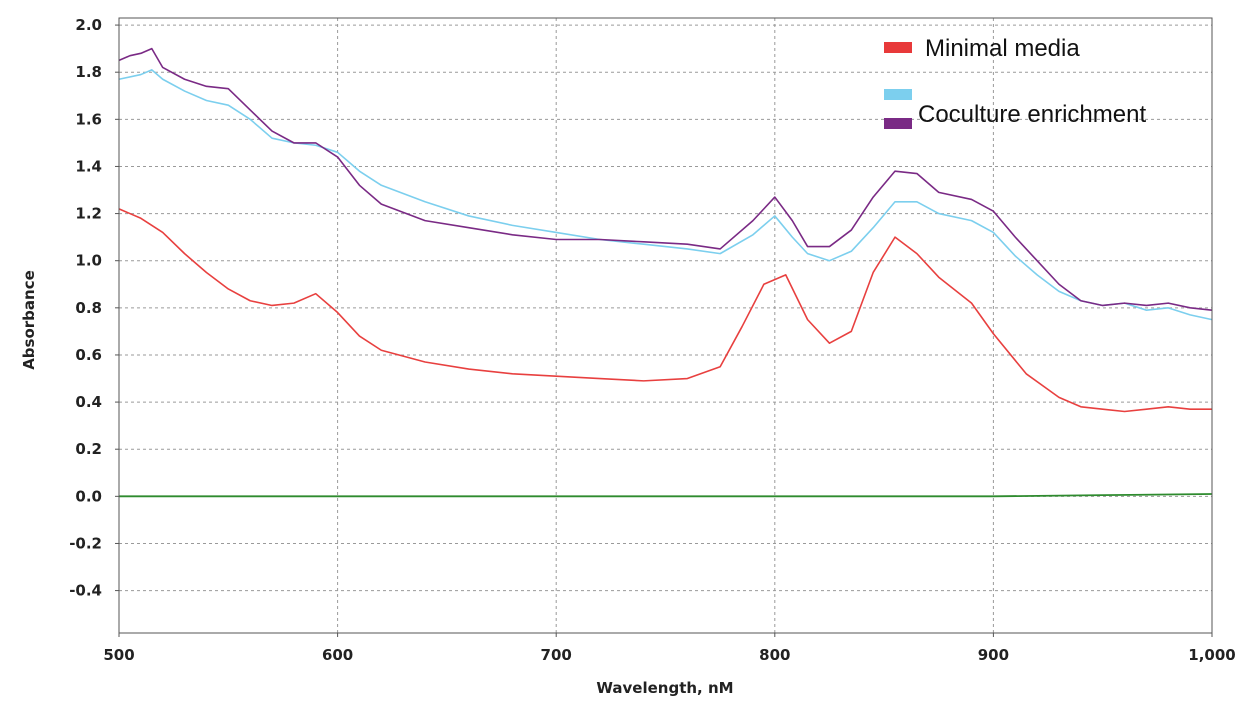 Image resolution: width=1257 pixels, height=702 pixels. I want to click on x-tick-label: 700, so click(556, 655).